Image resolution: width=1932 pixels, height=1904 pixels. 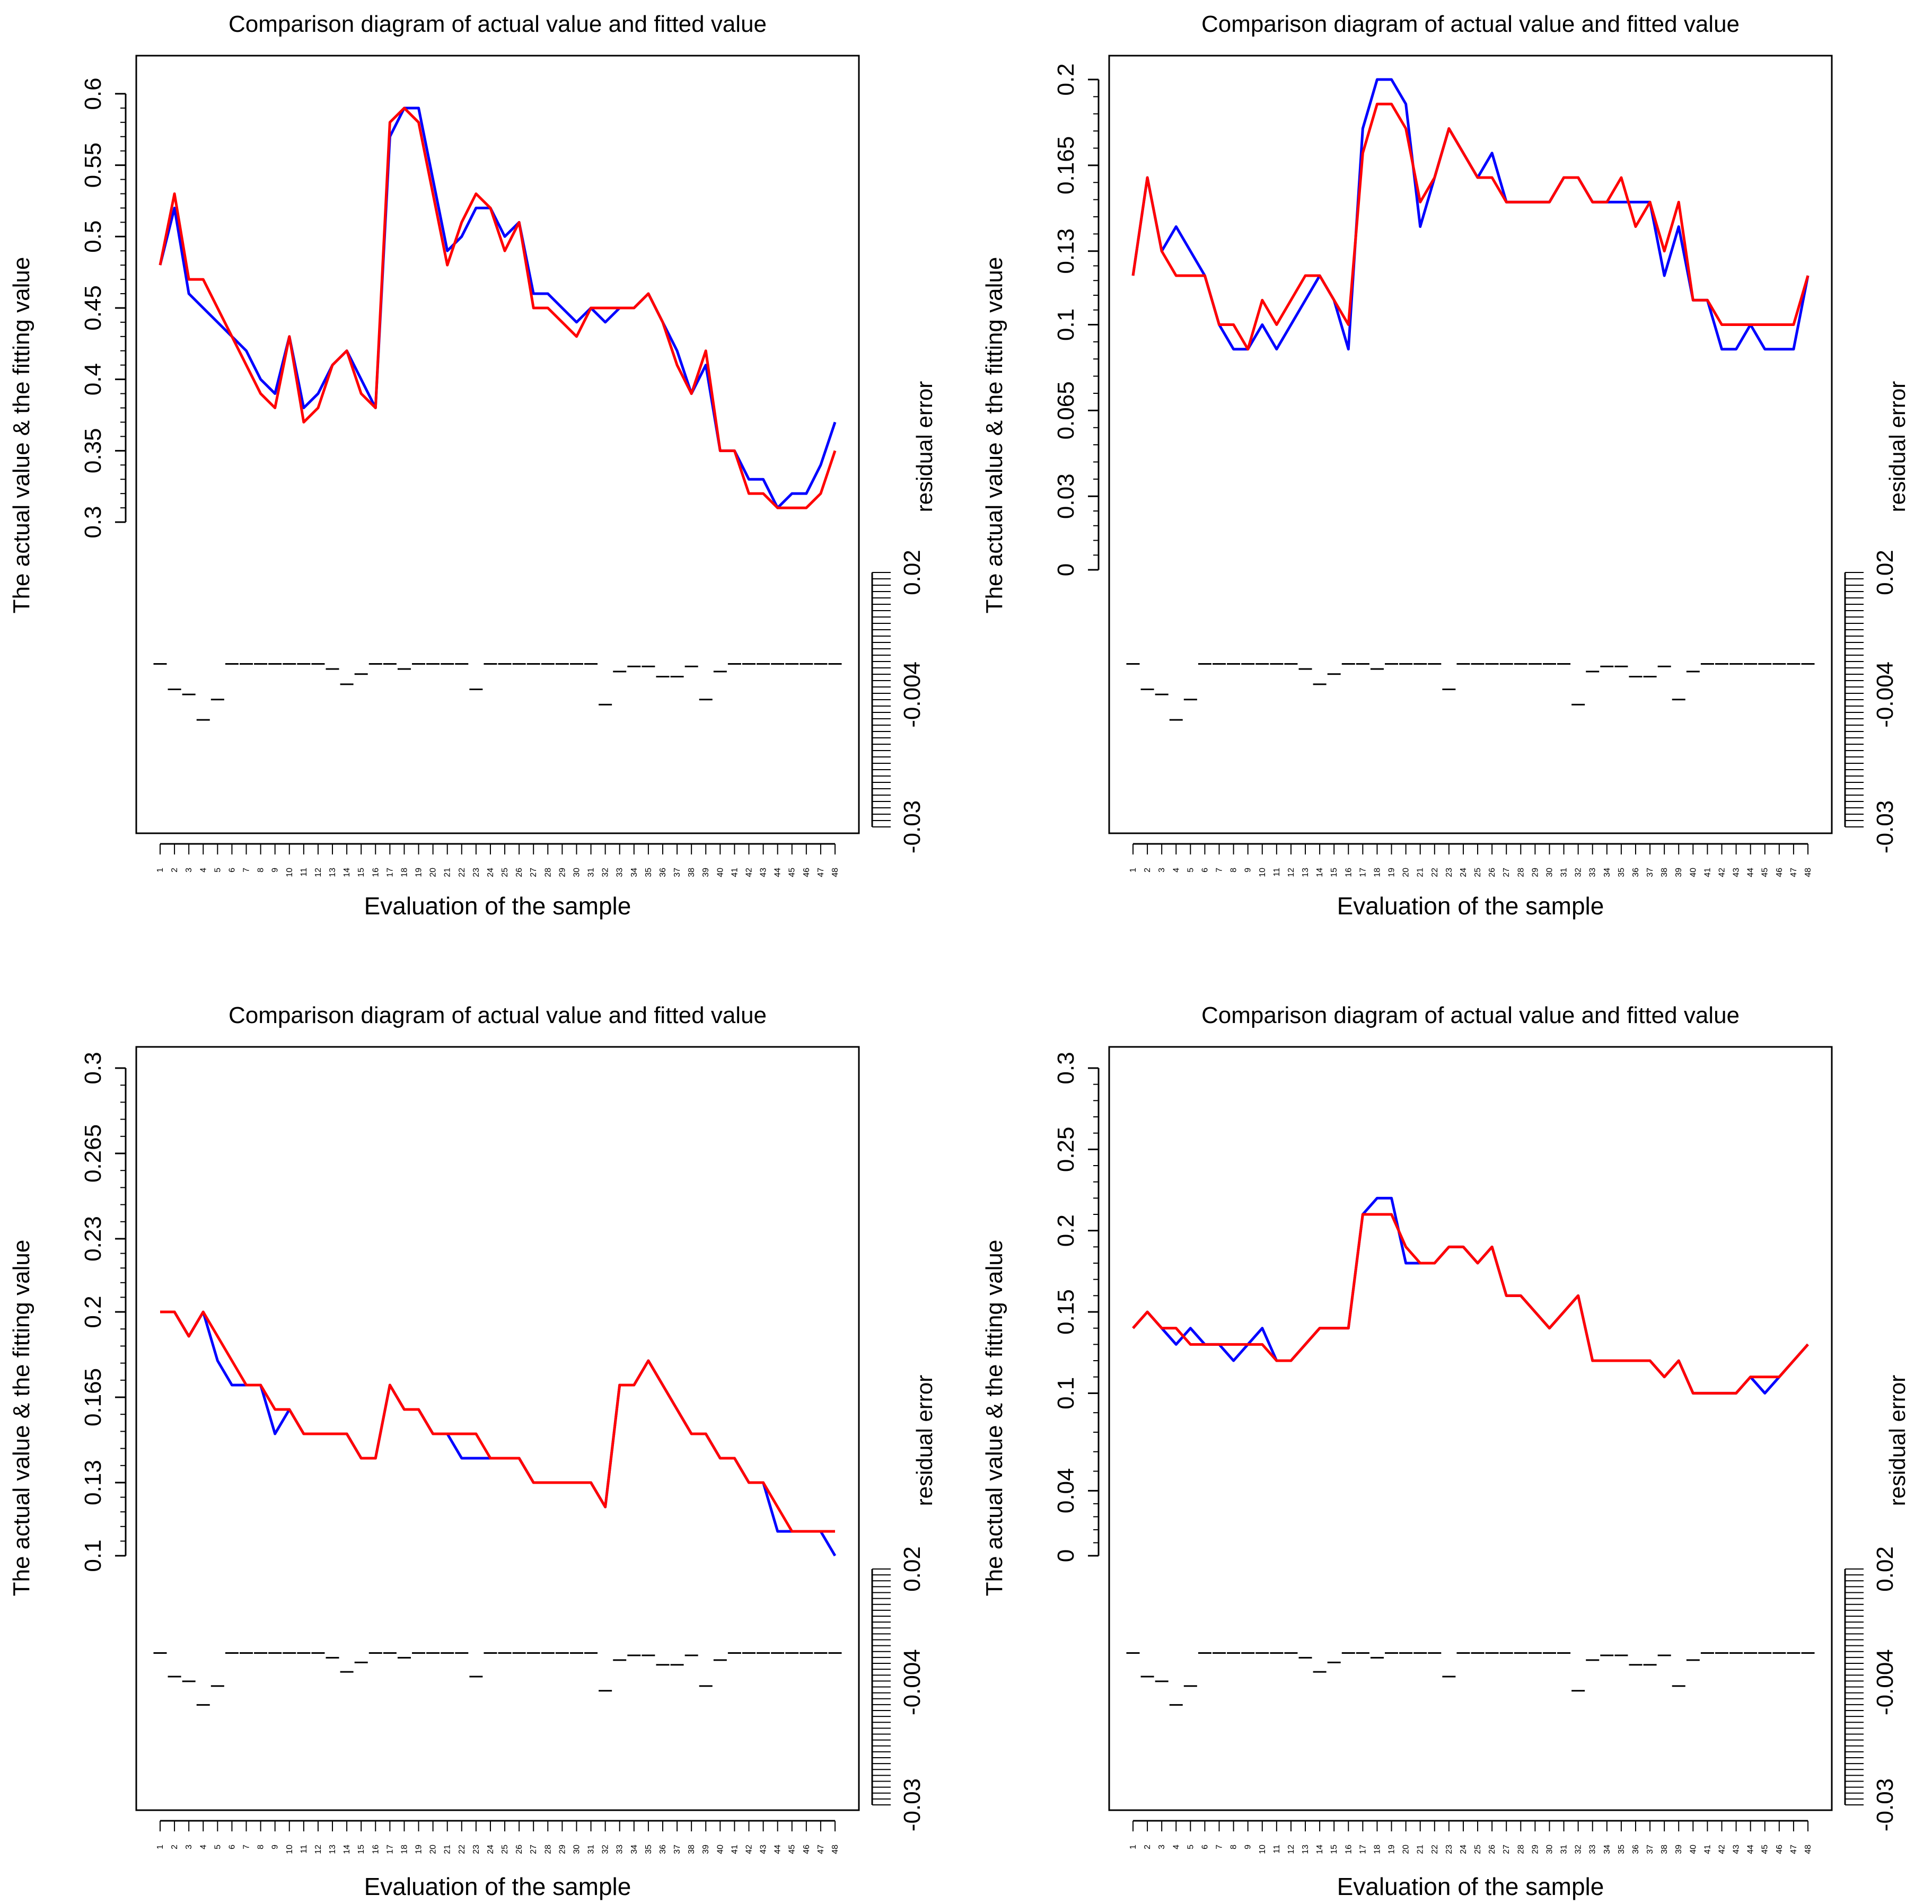 I want to click on left-y-tick-label: 0.13, so click(x=93, y=1482).